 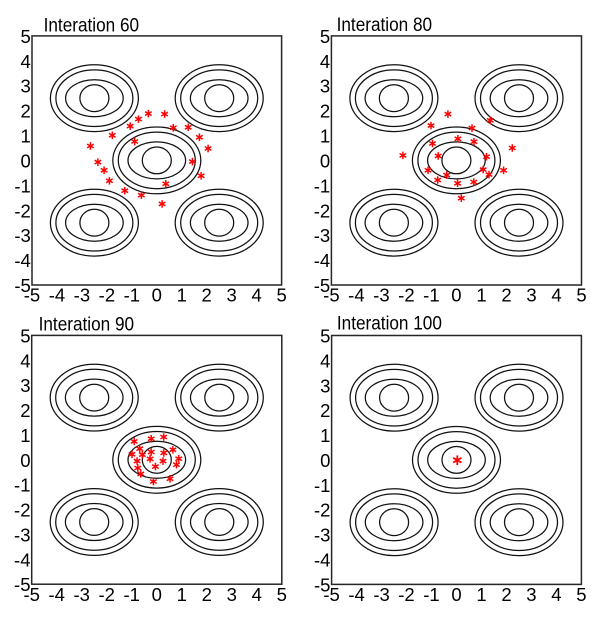 What do you see at coordinates (389, 324) in the screenshot?
I see `svg-text: Interation 100` at bounding box center [389, 324].